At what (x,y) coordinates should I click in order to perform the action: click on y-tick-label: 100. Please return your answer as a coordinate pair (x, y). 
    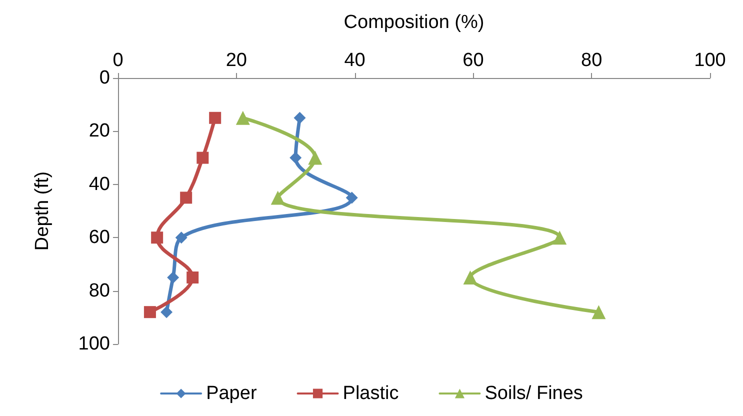
    Looking at the image, I should click on (94, 344).